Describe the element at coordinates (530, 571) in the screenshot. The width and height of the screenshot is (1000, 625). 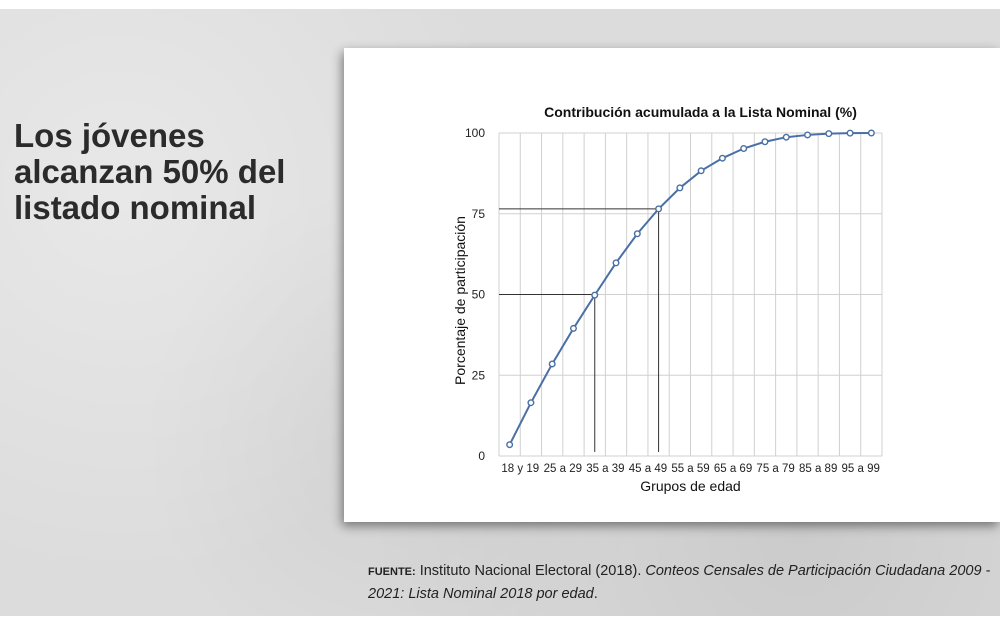
I see `source-text: Instituto Nacional Electoral (2018).` at that location.